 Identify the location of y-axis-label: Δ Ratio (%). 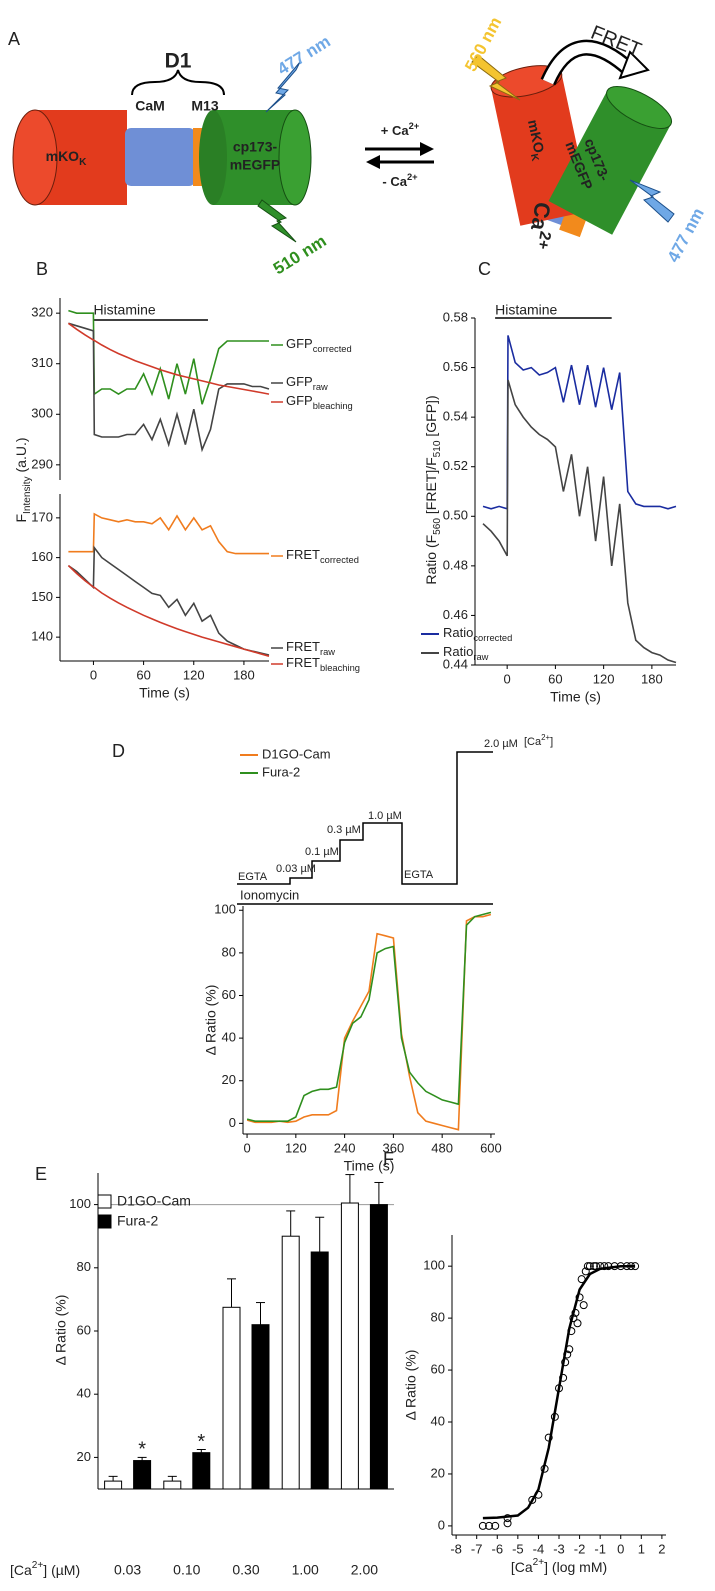
(411, 1385).